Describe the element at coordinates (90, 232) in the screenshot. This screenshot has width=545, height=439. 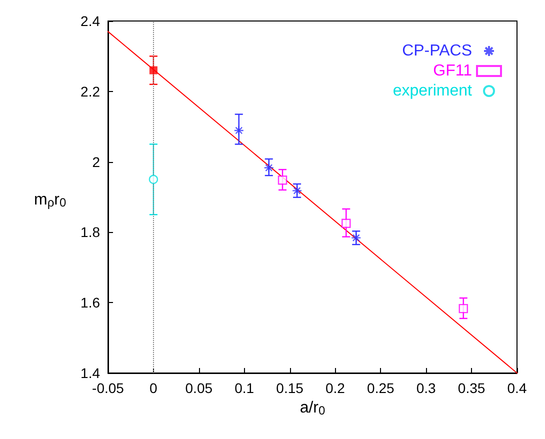
I see `y-tick-label: 1.8` at that location.